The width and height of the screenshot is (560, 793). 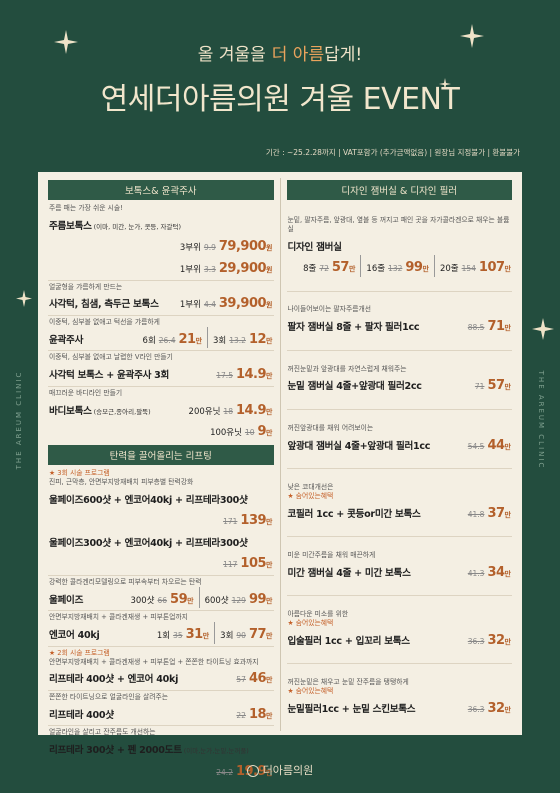 I want to click on sale-price-group: 99만, so click(x=261, y=598).